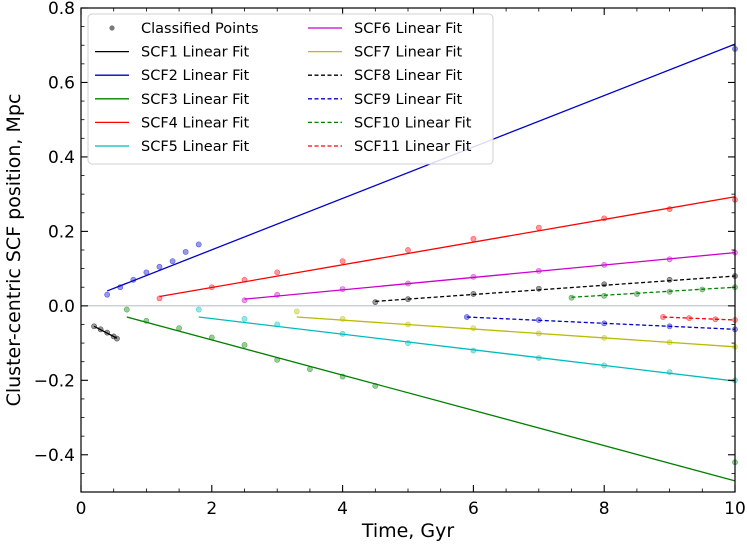 The height and width of the screenshot is (545, 747). I want to click on series-scf1, so click(105, 332).